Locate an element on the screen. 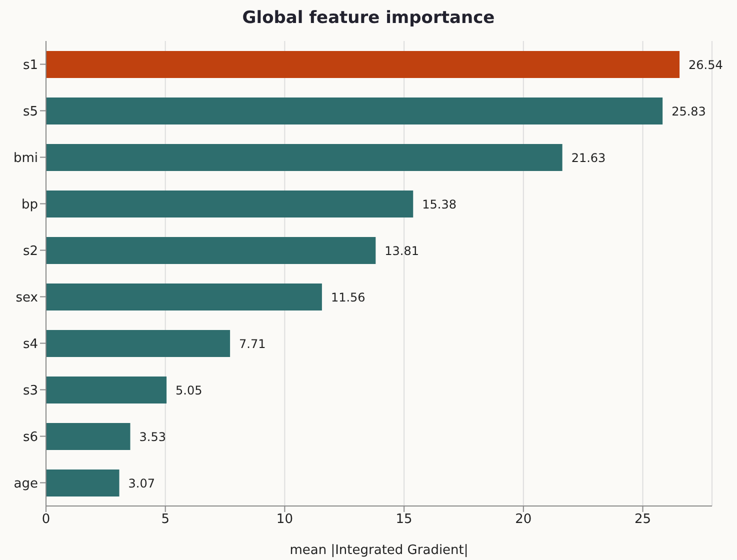 Image resolution: width=737 pixels, height=560 pixels. y-tick-label: s3 is located at coordinates (30, 390).